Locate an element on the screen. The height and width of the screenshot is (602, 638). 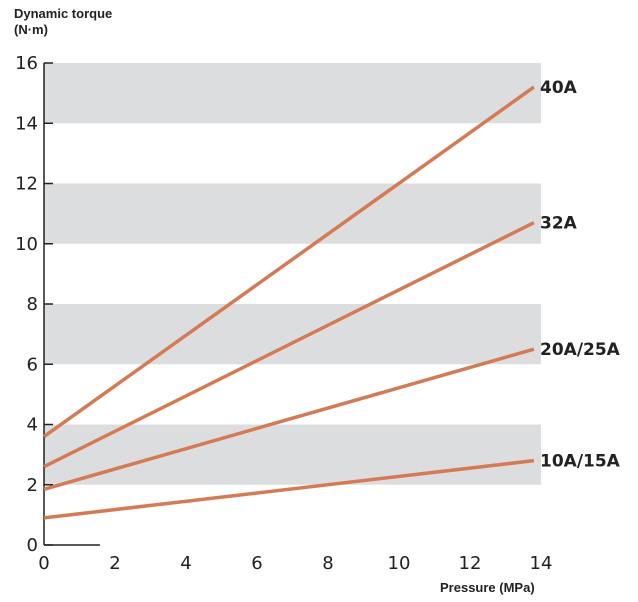
y-axis-title-line2: (N·m) is located at coordinates (31, 29).